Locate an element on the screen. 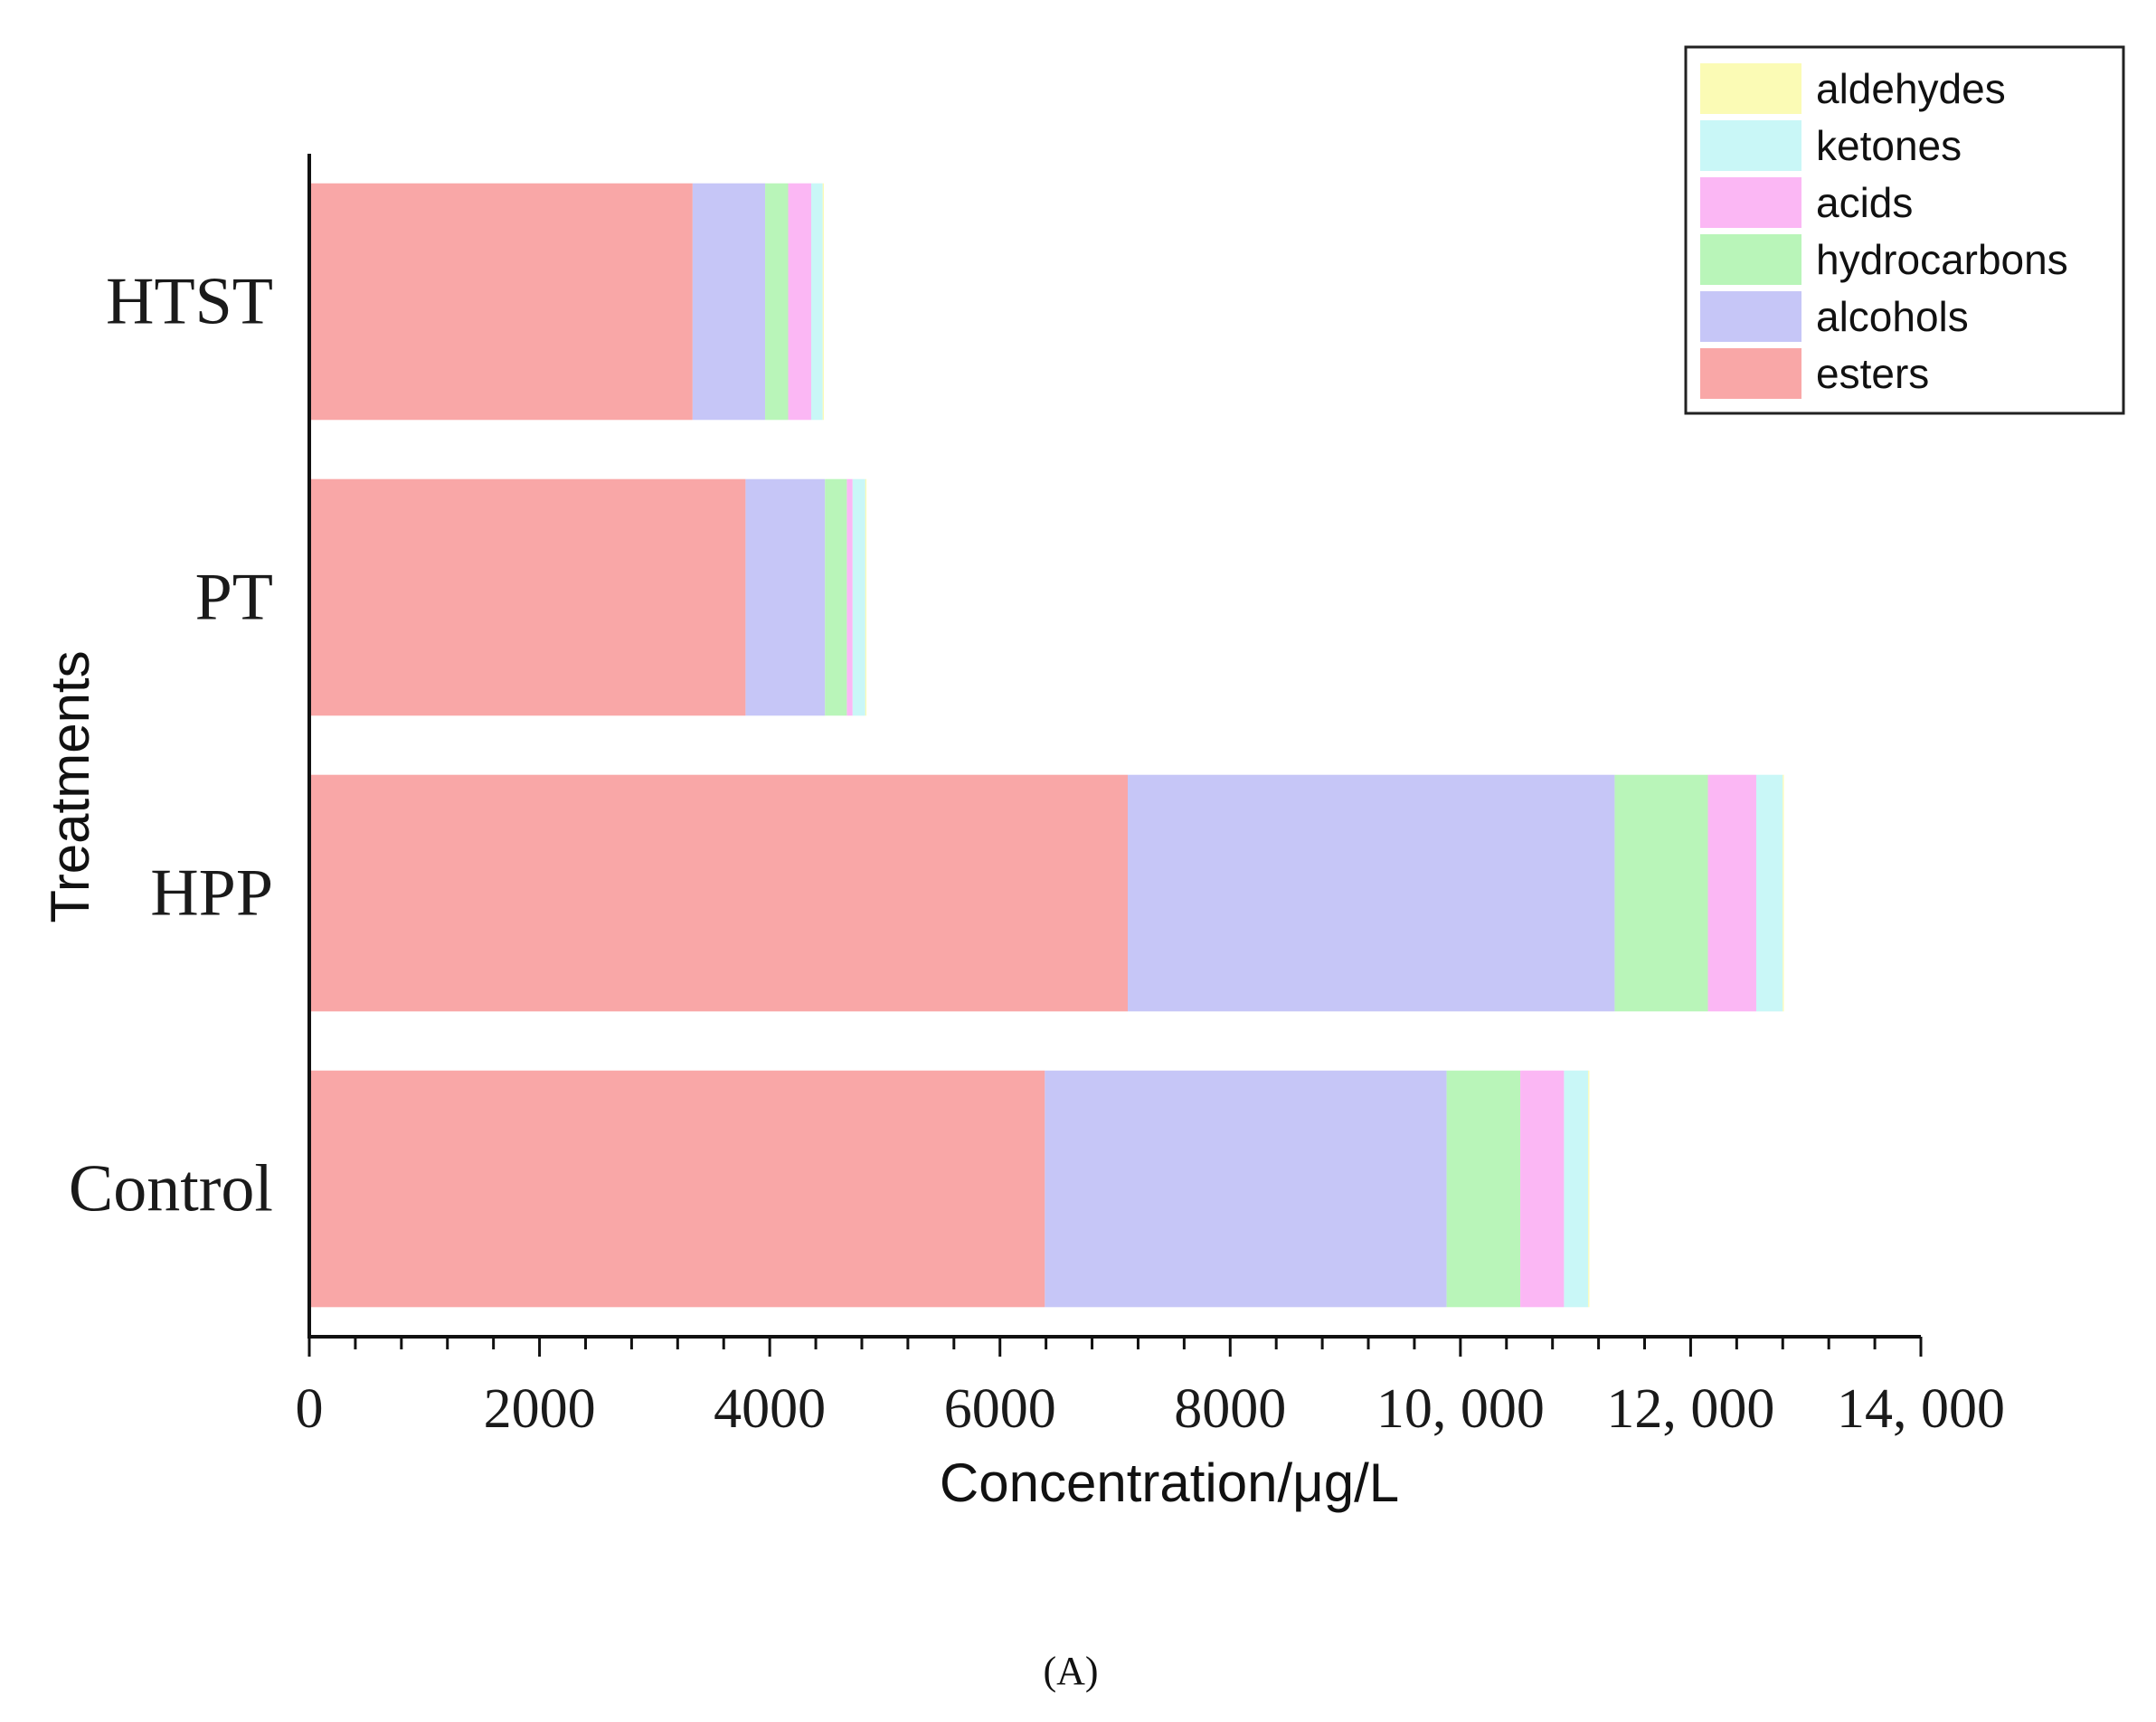 This screenshot has width=2156, height=1722. bar-pt-alcohols is located at coordinates (785, 597).